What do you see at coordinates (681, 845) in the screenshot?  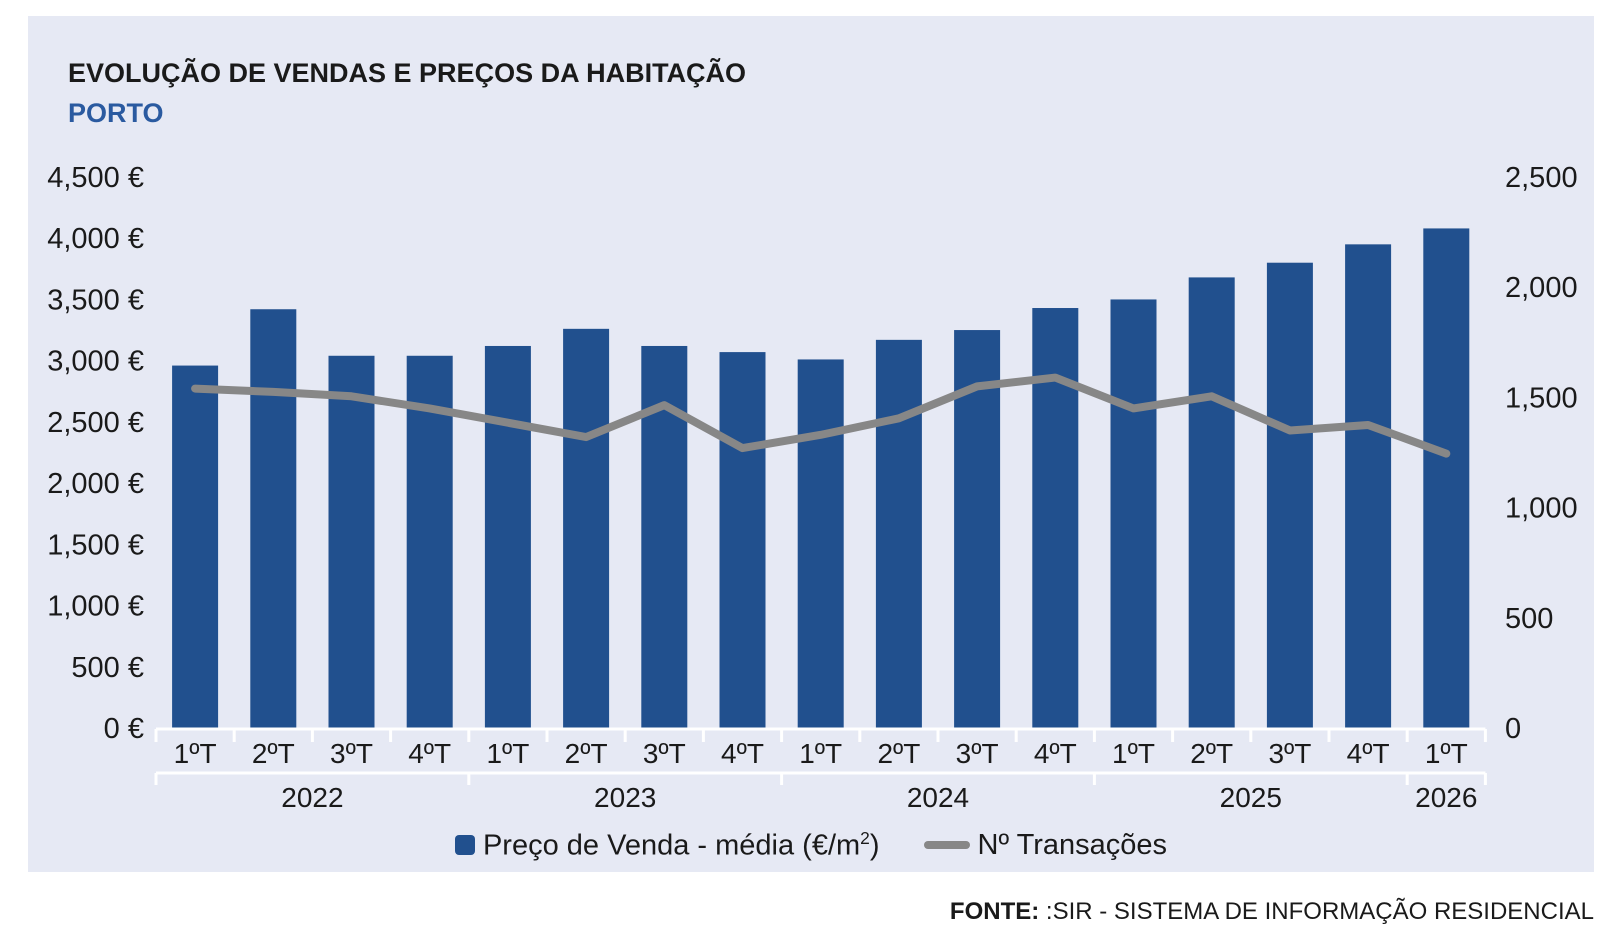 I see `legend-label-price: Preço de Venda - média (€/m2)` at bounding box center [681, 845].